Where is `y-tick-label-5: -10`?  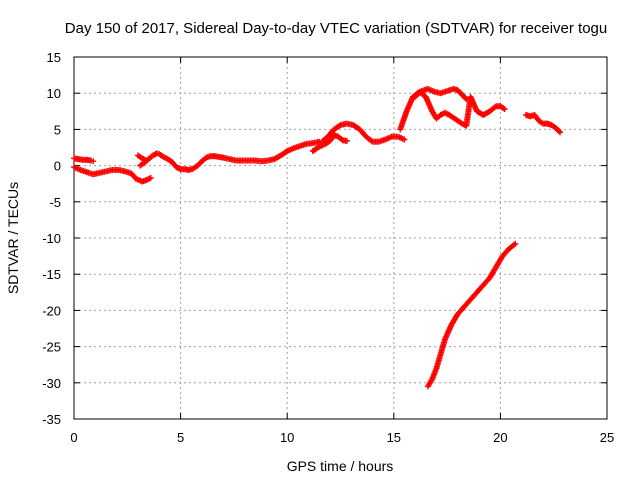
y-tick-label-5: -10 is located at coordinates (51, 238).